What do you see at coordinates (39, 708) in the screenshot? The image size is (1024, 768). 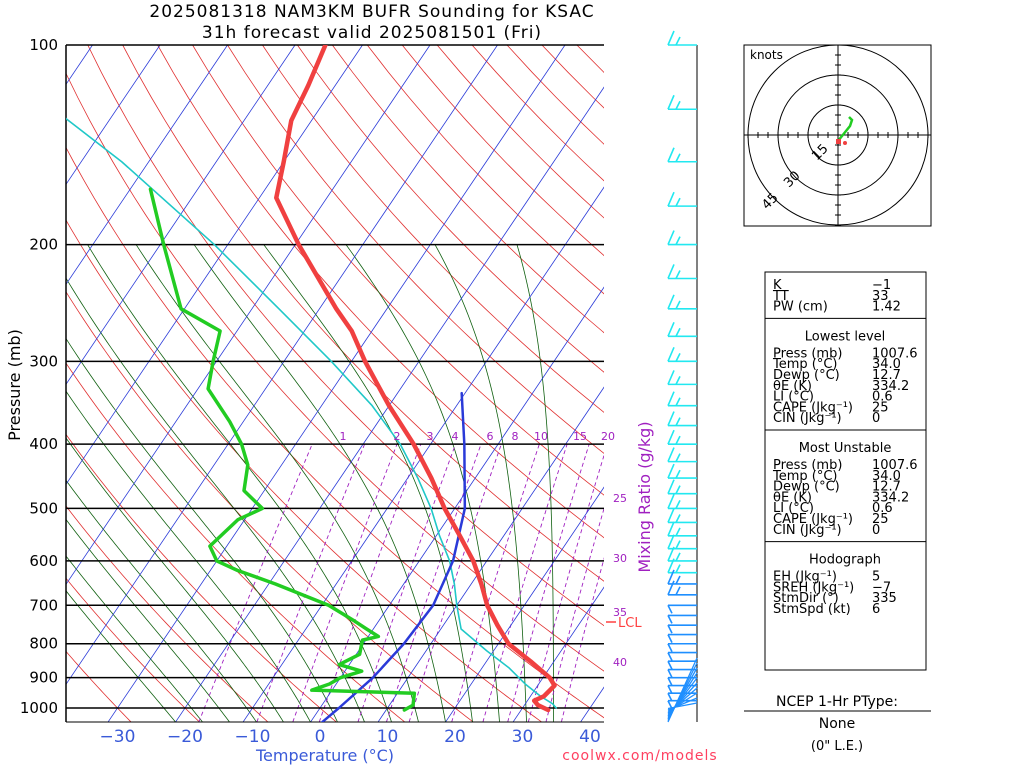 I see `pressure-tick-1000: 1000` at bounding box center [39, 708].